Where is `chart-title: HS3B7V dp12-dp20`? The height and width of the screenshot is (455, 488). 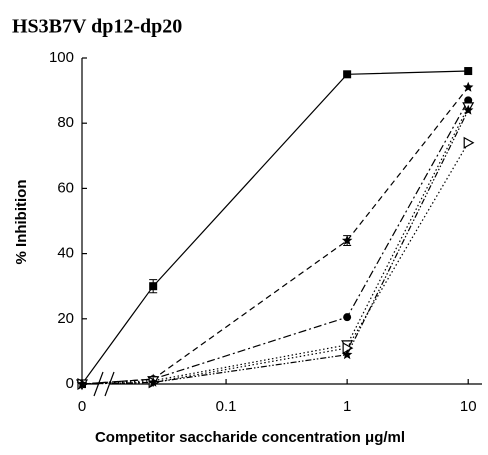
chart-title: HS3B7V dp12-dp20 is located at coordinates (97, 27).